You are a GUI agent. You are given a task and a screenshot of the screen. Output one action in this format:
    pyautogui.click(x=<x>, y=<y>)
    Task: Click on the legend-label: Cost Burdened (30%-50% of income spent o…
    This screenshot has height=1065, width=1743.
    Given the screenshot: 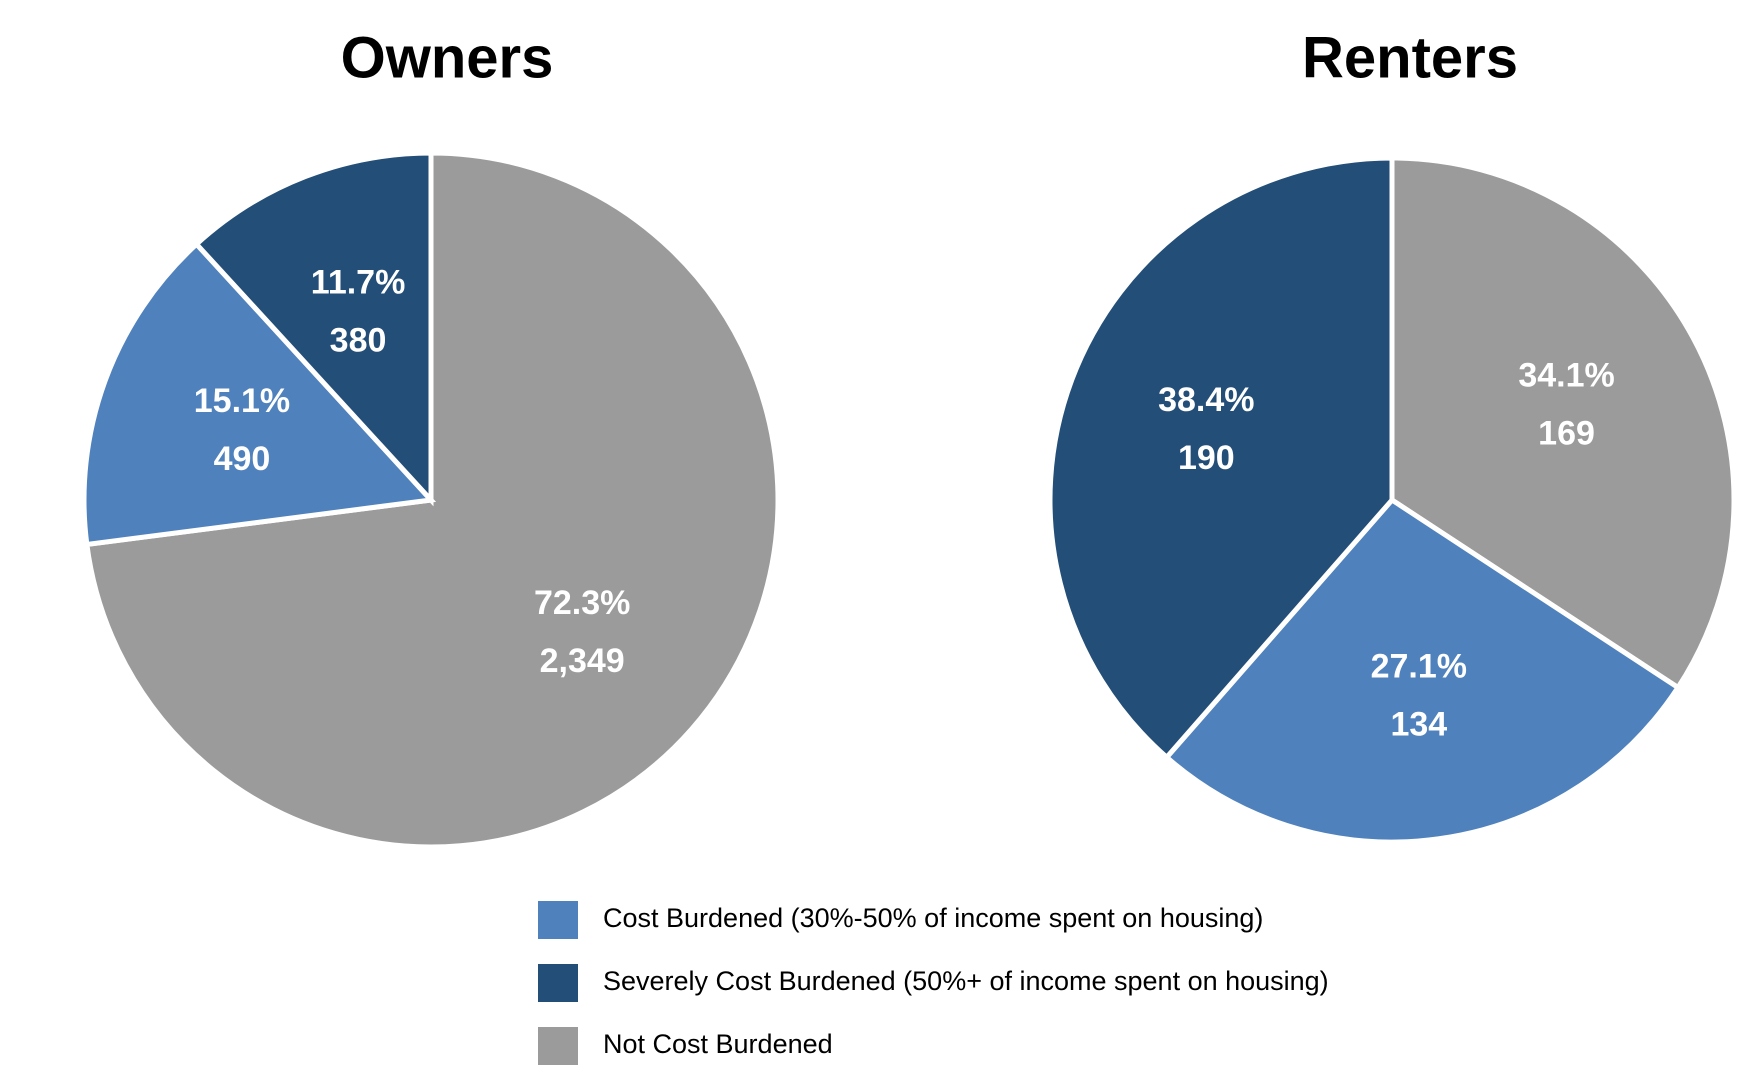 What is the action you would take?
    pyautogui.click(x=933, y=918)
    